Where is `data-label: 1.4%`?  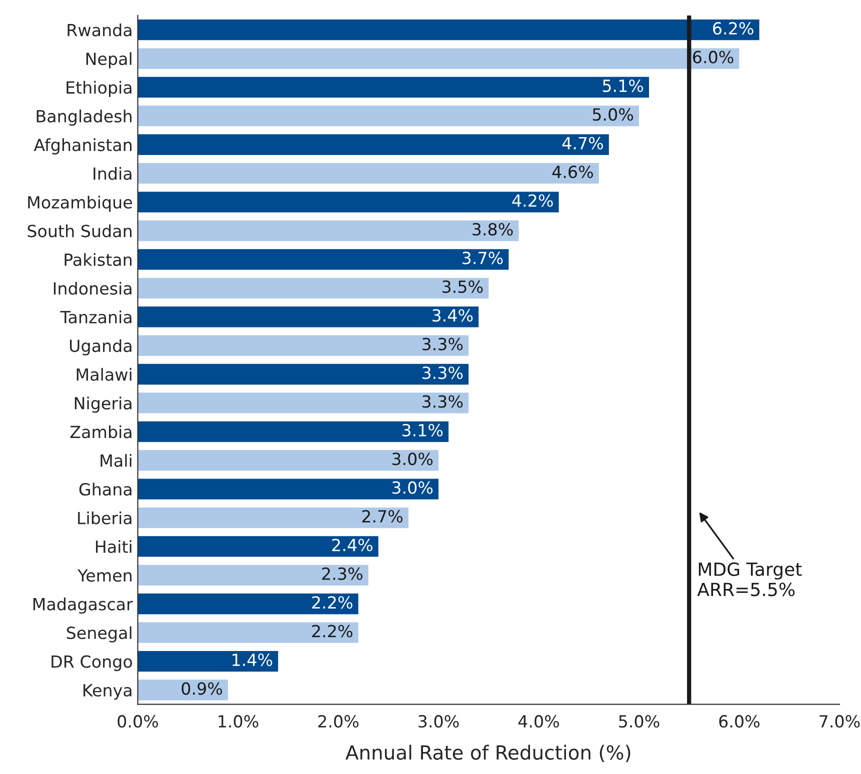
data-label: 1.4% is located at coordinates (252, 660).